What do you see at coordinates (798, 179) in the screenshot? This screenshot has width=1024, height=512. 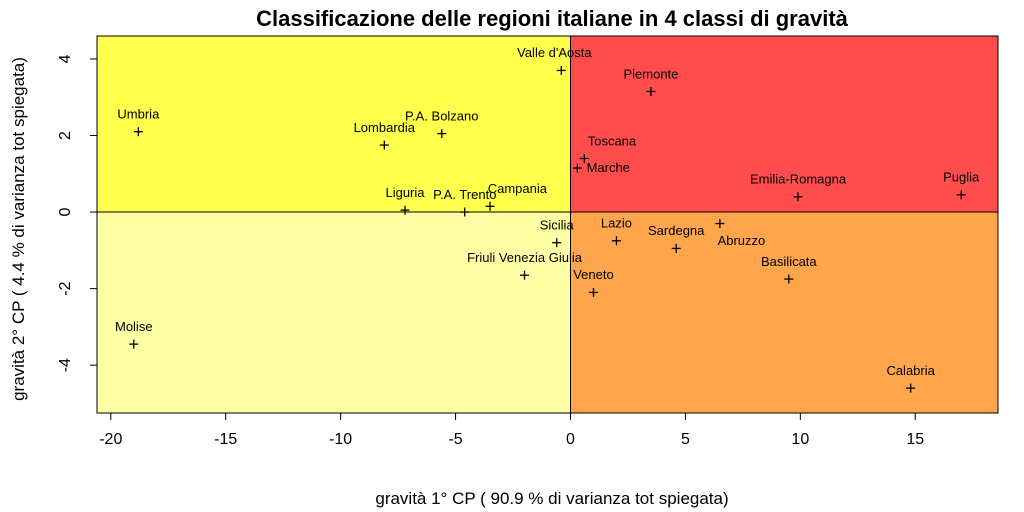 I see `point-label: Emilia-Romagna` at bounding box center [798, 179].